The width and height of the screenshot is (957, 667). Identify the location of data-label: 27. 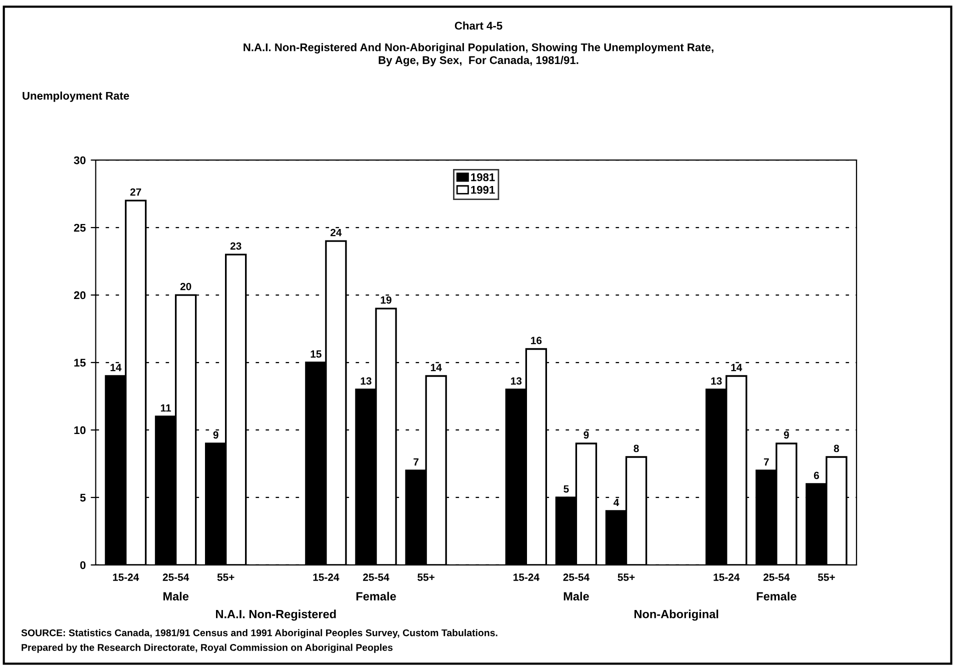
(136, 192).